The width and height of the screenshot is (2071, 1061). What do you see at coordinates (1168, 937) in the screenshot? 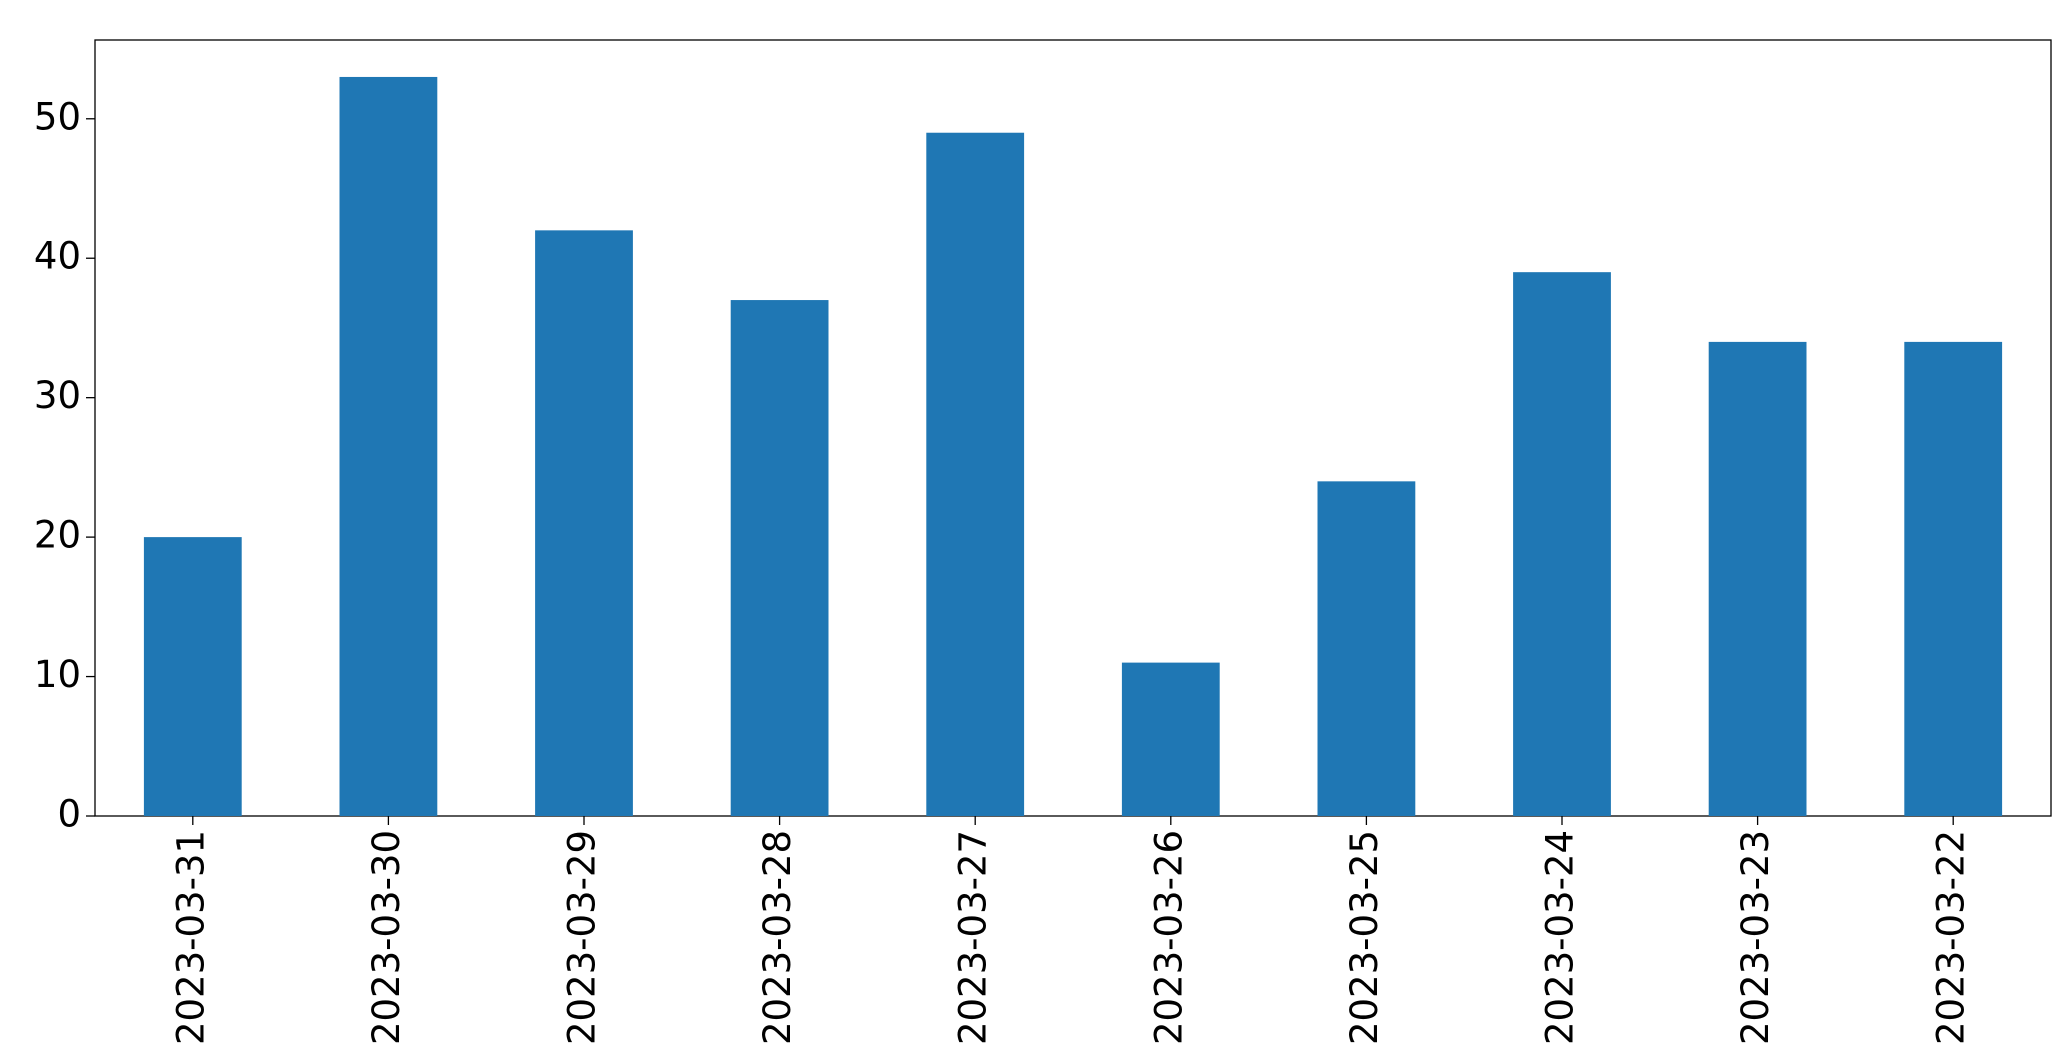
I see `x-tick-label: 2023-03-26` at bounding box center [1168, 937].